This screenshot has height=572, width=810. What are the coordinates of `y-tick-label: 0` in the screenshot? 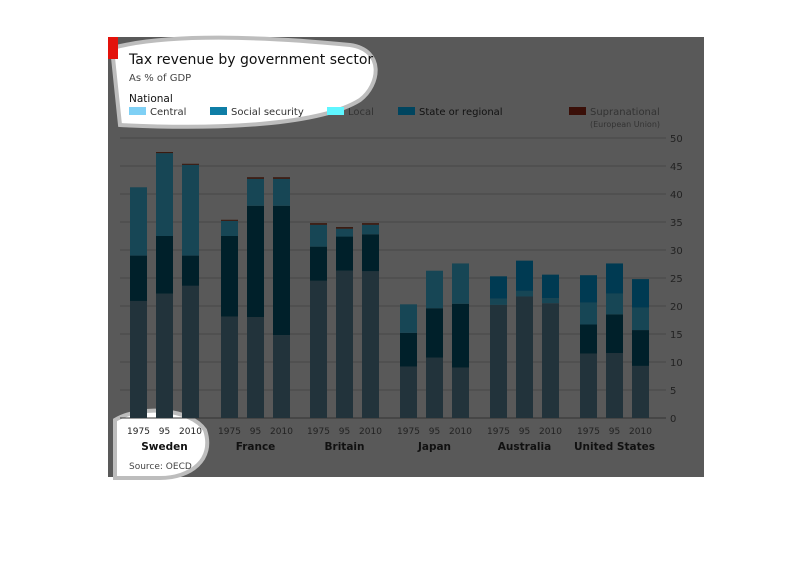 It's located at (673, 419).